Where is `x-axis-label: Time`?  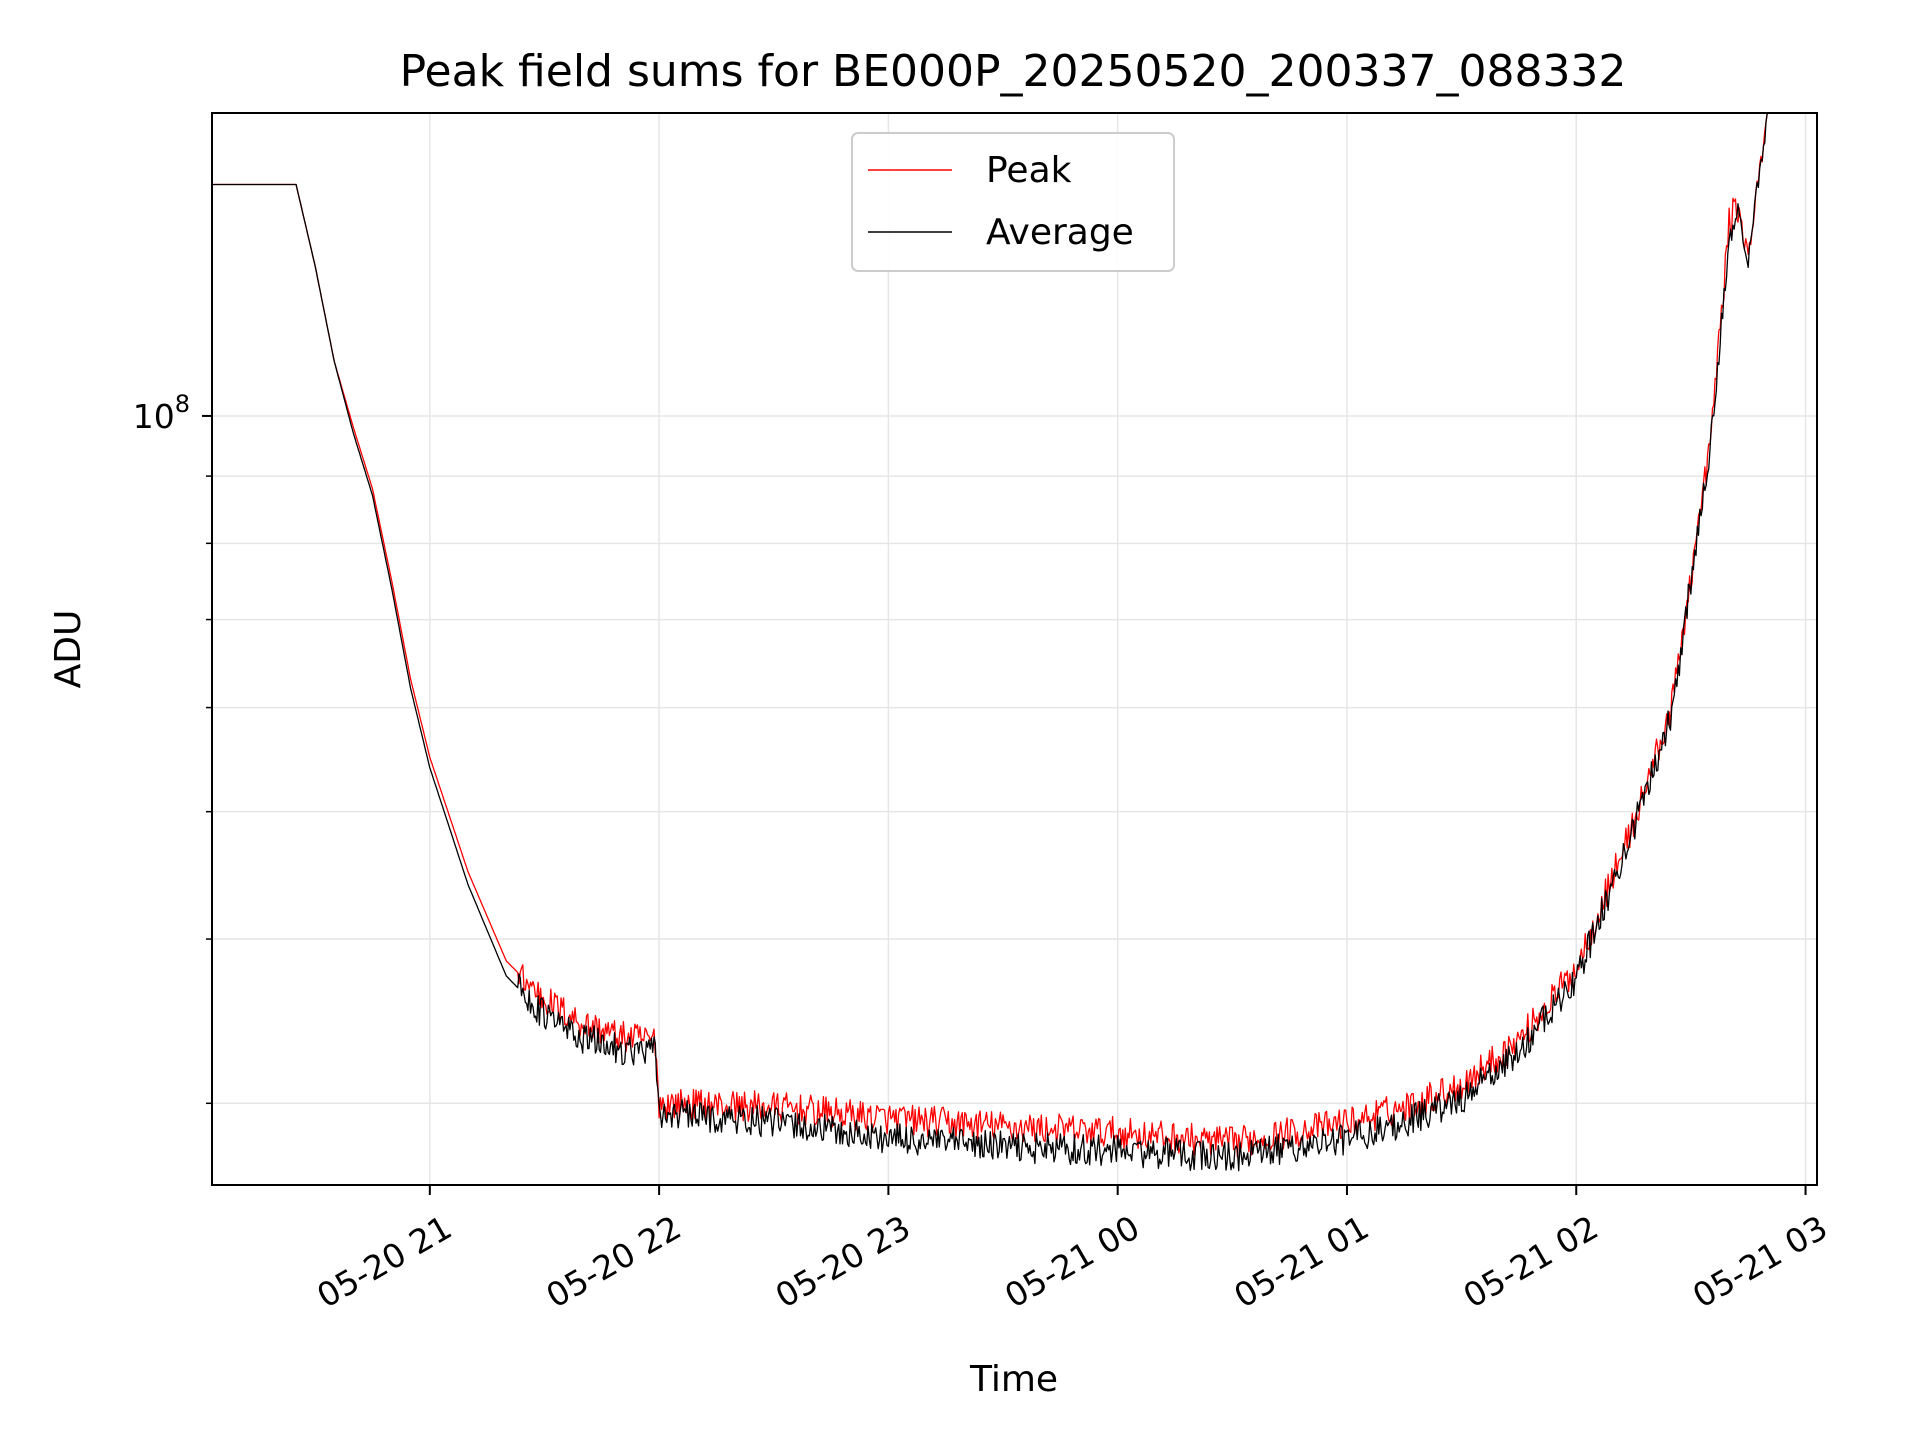 x-axis-label: Time is located at coordinates (1013, 1379).